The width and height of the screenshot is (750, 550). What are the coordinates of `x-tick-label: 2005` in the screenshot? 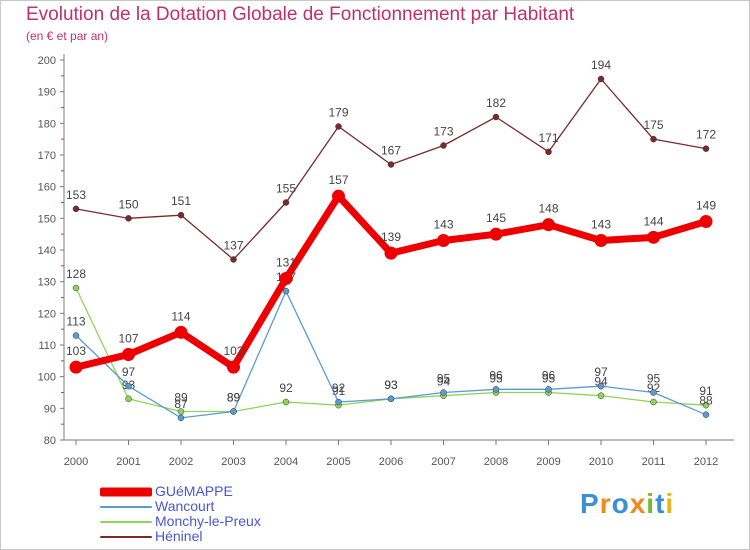 It's located at (338, 462).